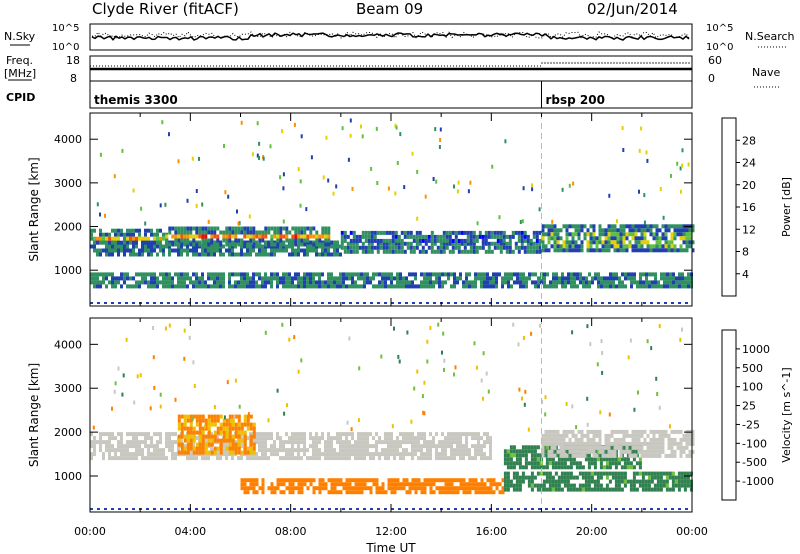 The image size is (800, 554). I want to click on date-title: 02/Jun/2014, so click(632, 9).